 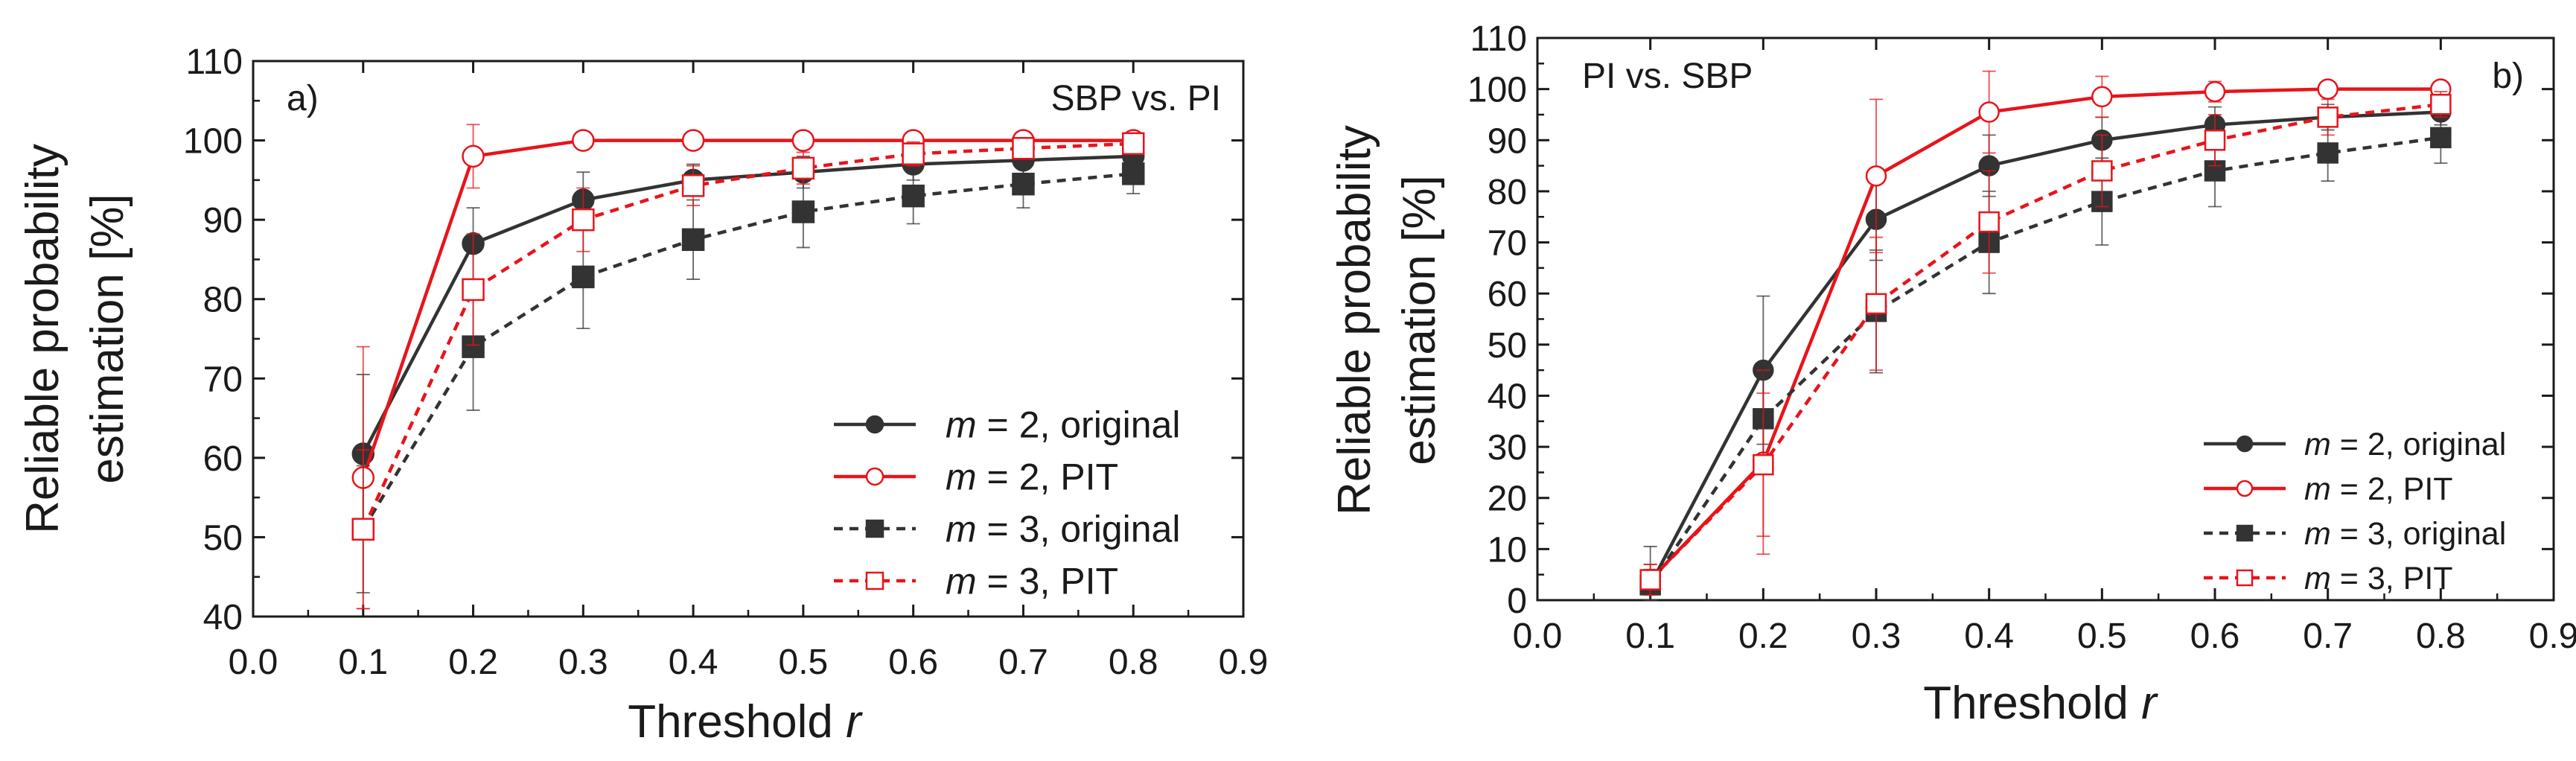 I want to click on legend-item: m = 2, PIT, so click(x=2328, y=489).